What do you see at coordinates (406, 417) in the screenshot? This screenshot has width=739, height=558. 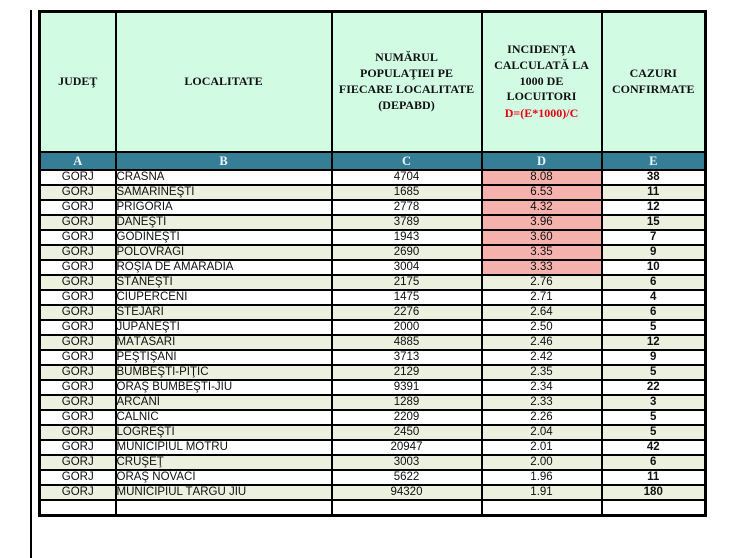 I see `cell-populatie: 2209` at bounding box center [406, 417].